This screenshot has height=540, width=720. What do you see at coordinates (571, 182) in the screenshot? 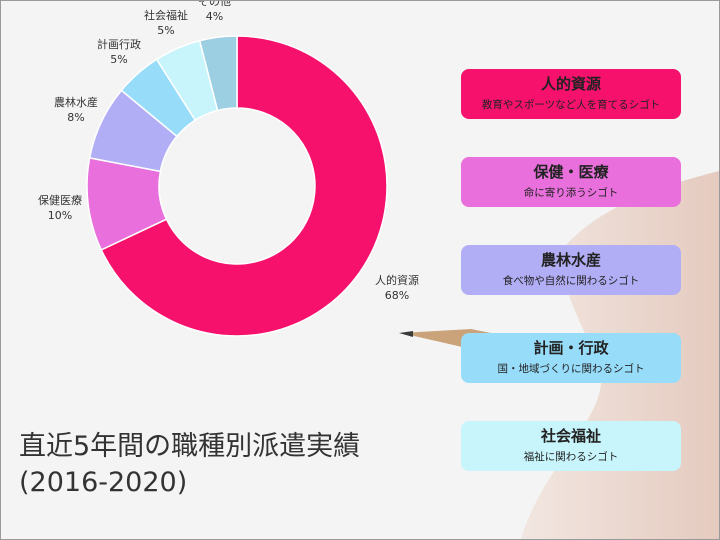
I see `category-card-1: 保健・医療命に寄り添うシゴト` at bounding box center [571, 182].